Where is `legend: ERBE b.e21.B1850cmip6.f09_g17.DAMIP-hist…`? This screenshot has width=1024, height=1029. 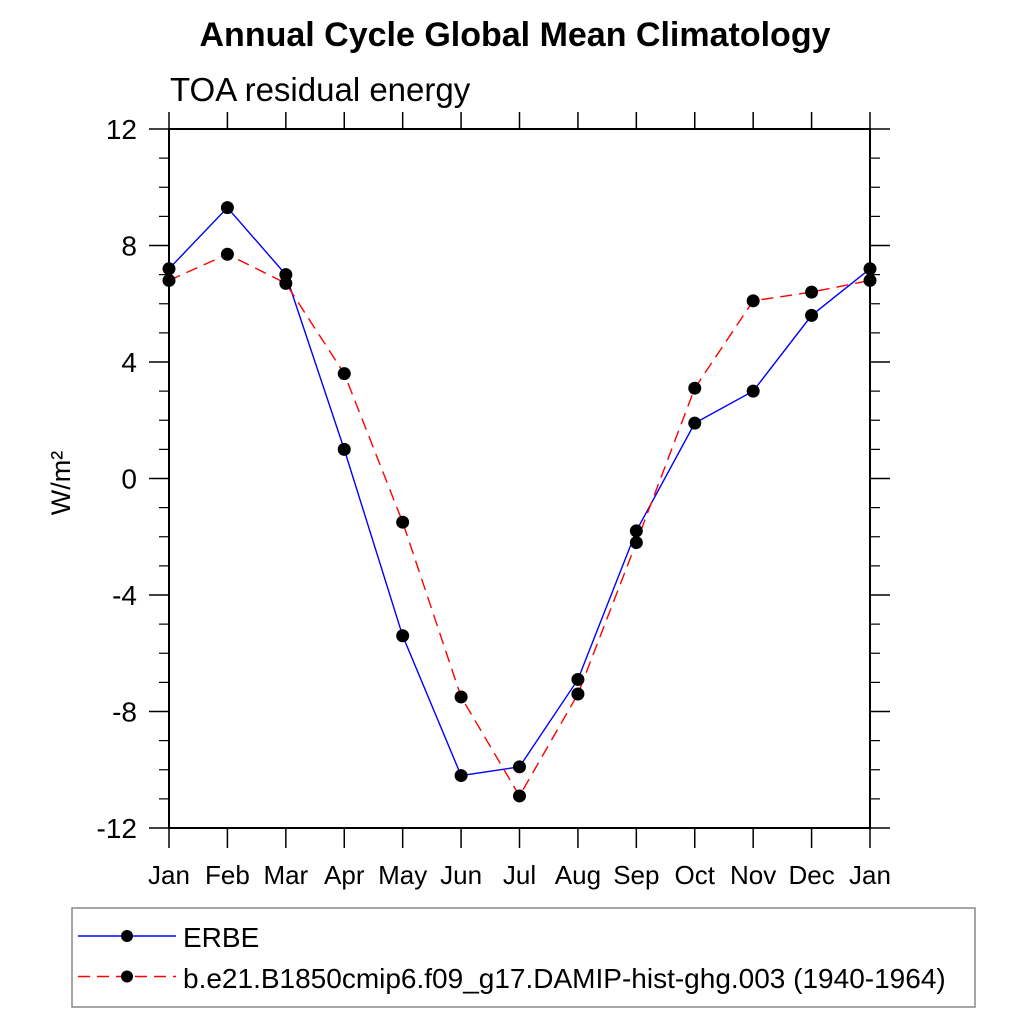 legend: ERBE b.e21.B1850cmip6.f09_g17.DAMIP-hist… is located at coordinates (523, 957).